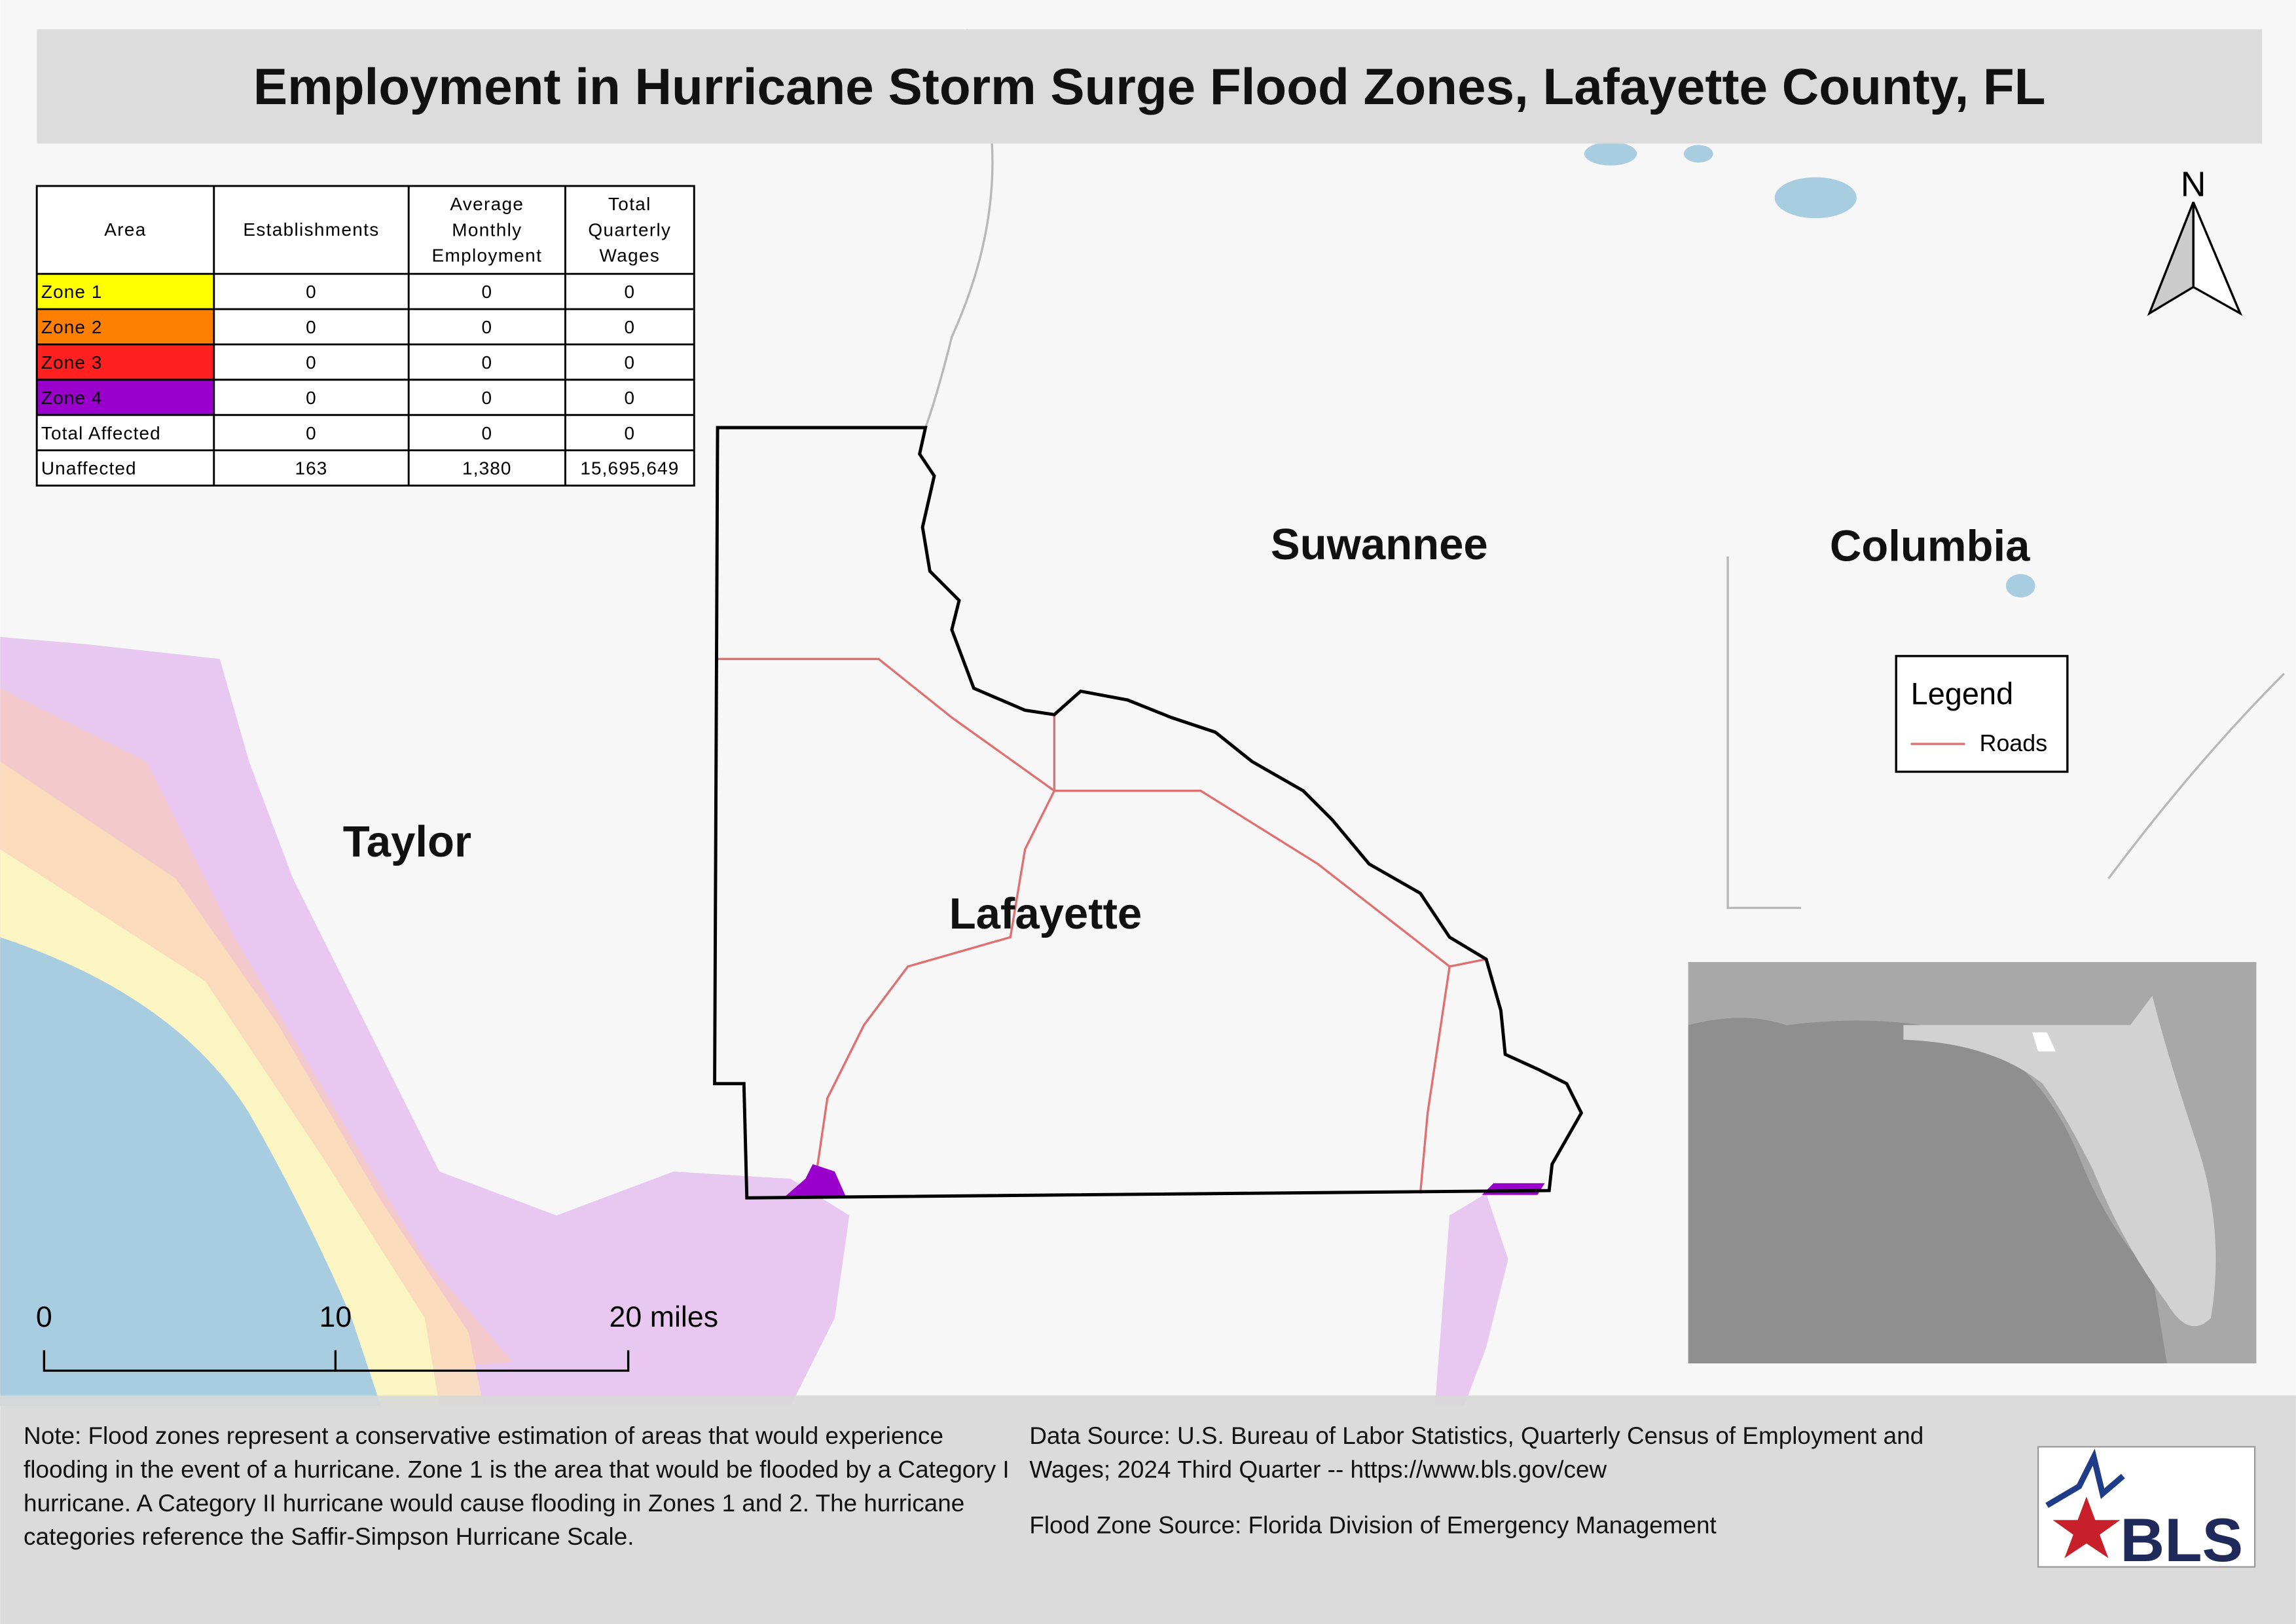 This screenshot has width=2296, height=1624. What do you see at coordinates (101, 433) in the screenshot?
I see `table-row-label: Total Affected` at bounding box center [101, 433].